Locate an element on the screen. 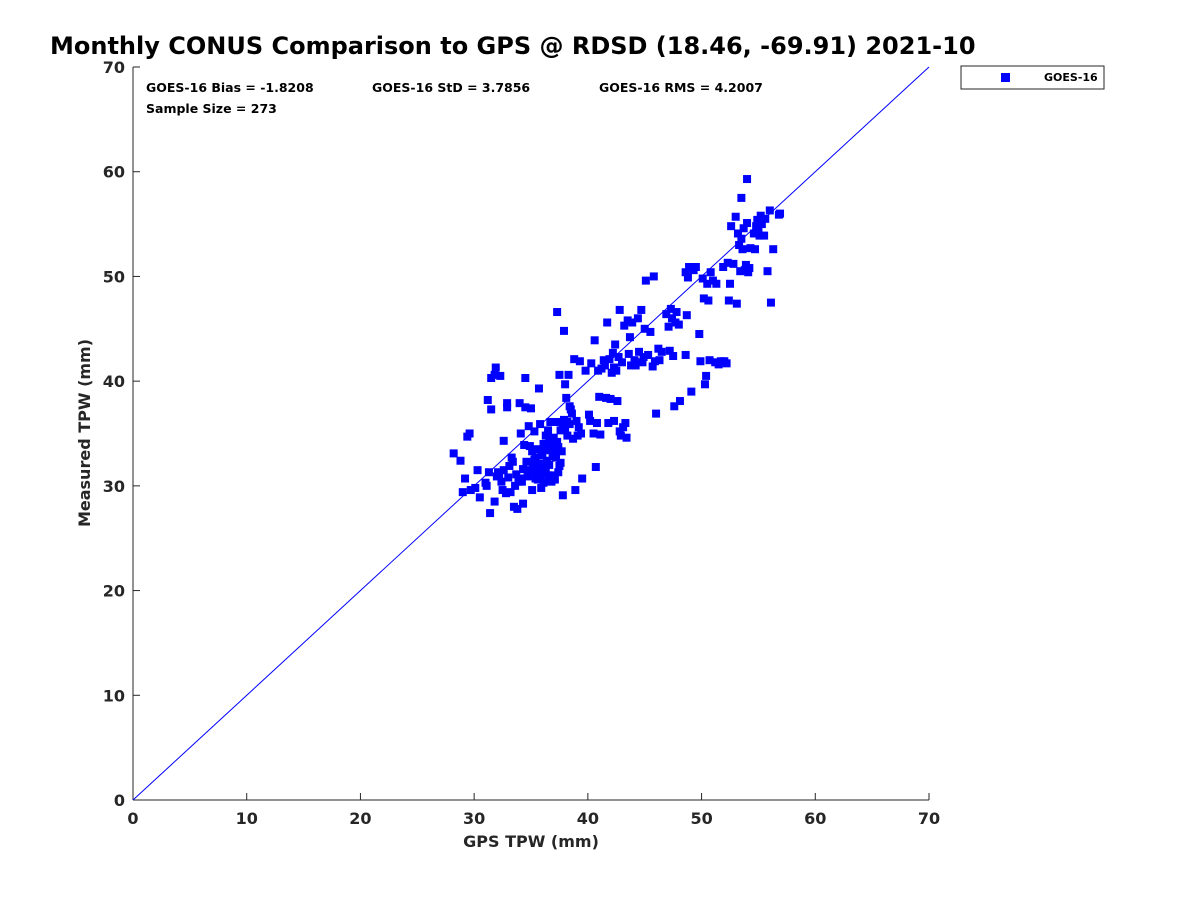 This screenshot has width=1200, height=900. y-tick-label-0: 0 is located at coordinates (119, 800).